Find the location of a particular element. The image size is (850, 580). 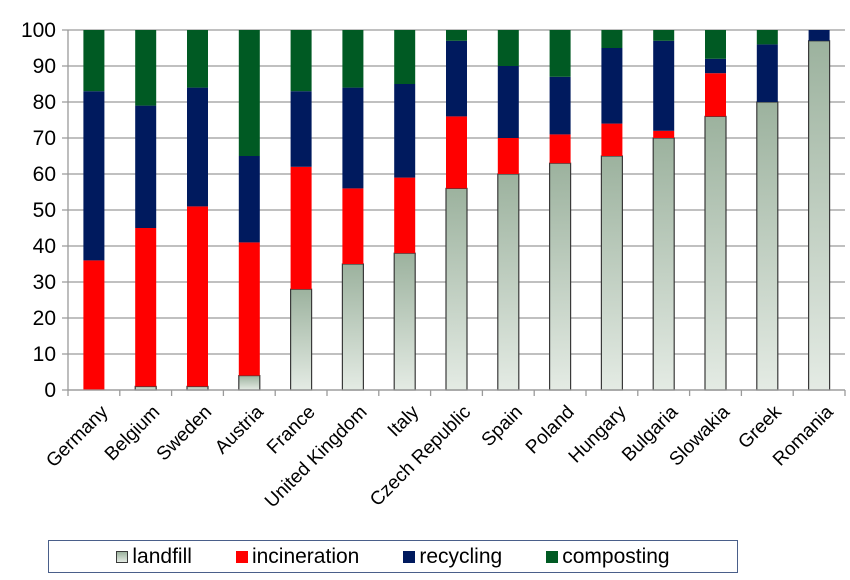

y-tick-label: 0 is located at coordinates (50, 390).